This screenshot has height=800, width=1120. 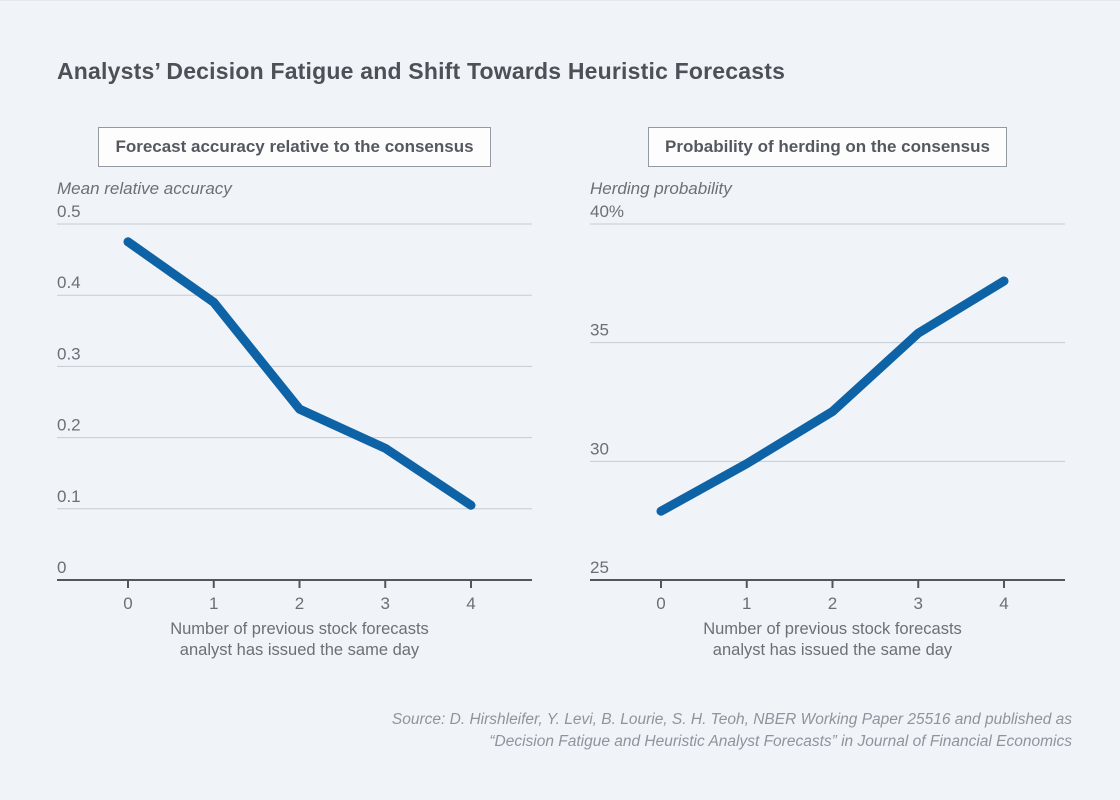 I want to click on y-axis-label: Herding probability, so click(x=661, y=188).